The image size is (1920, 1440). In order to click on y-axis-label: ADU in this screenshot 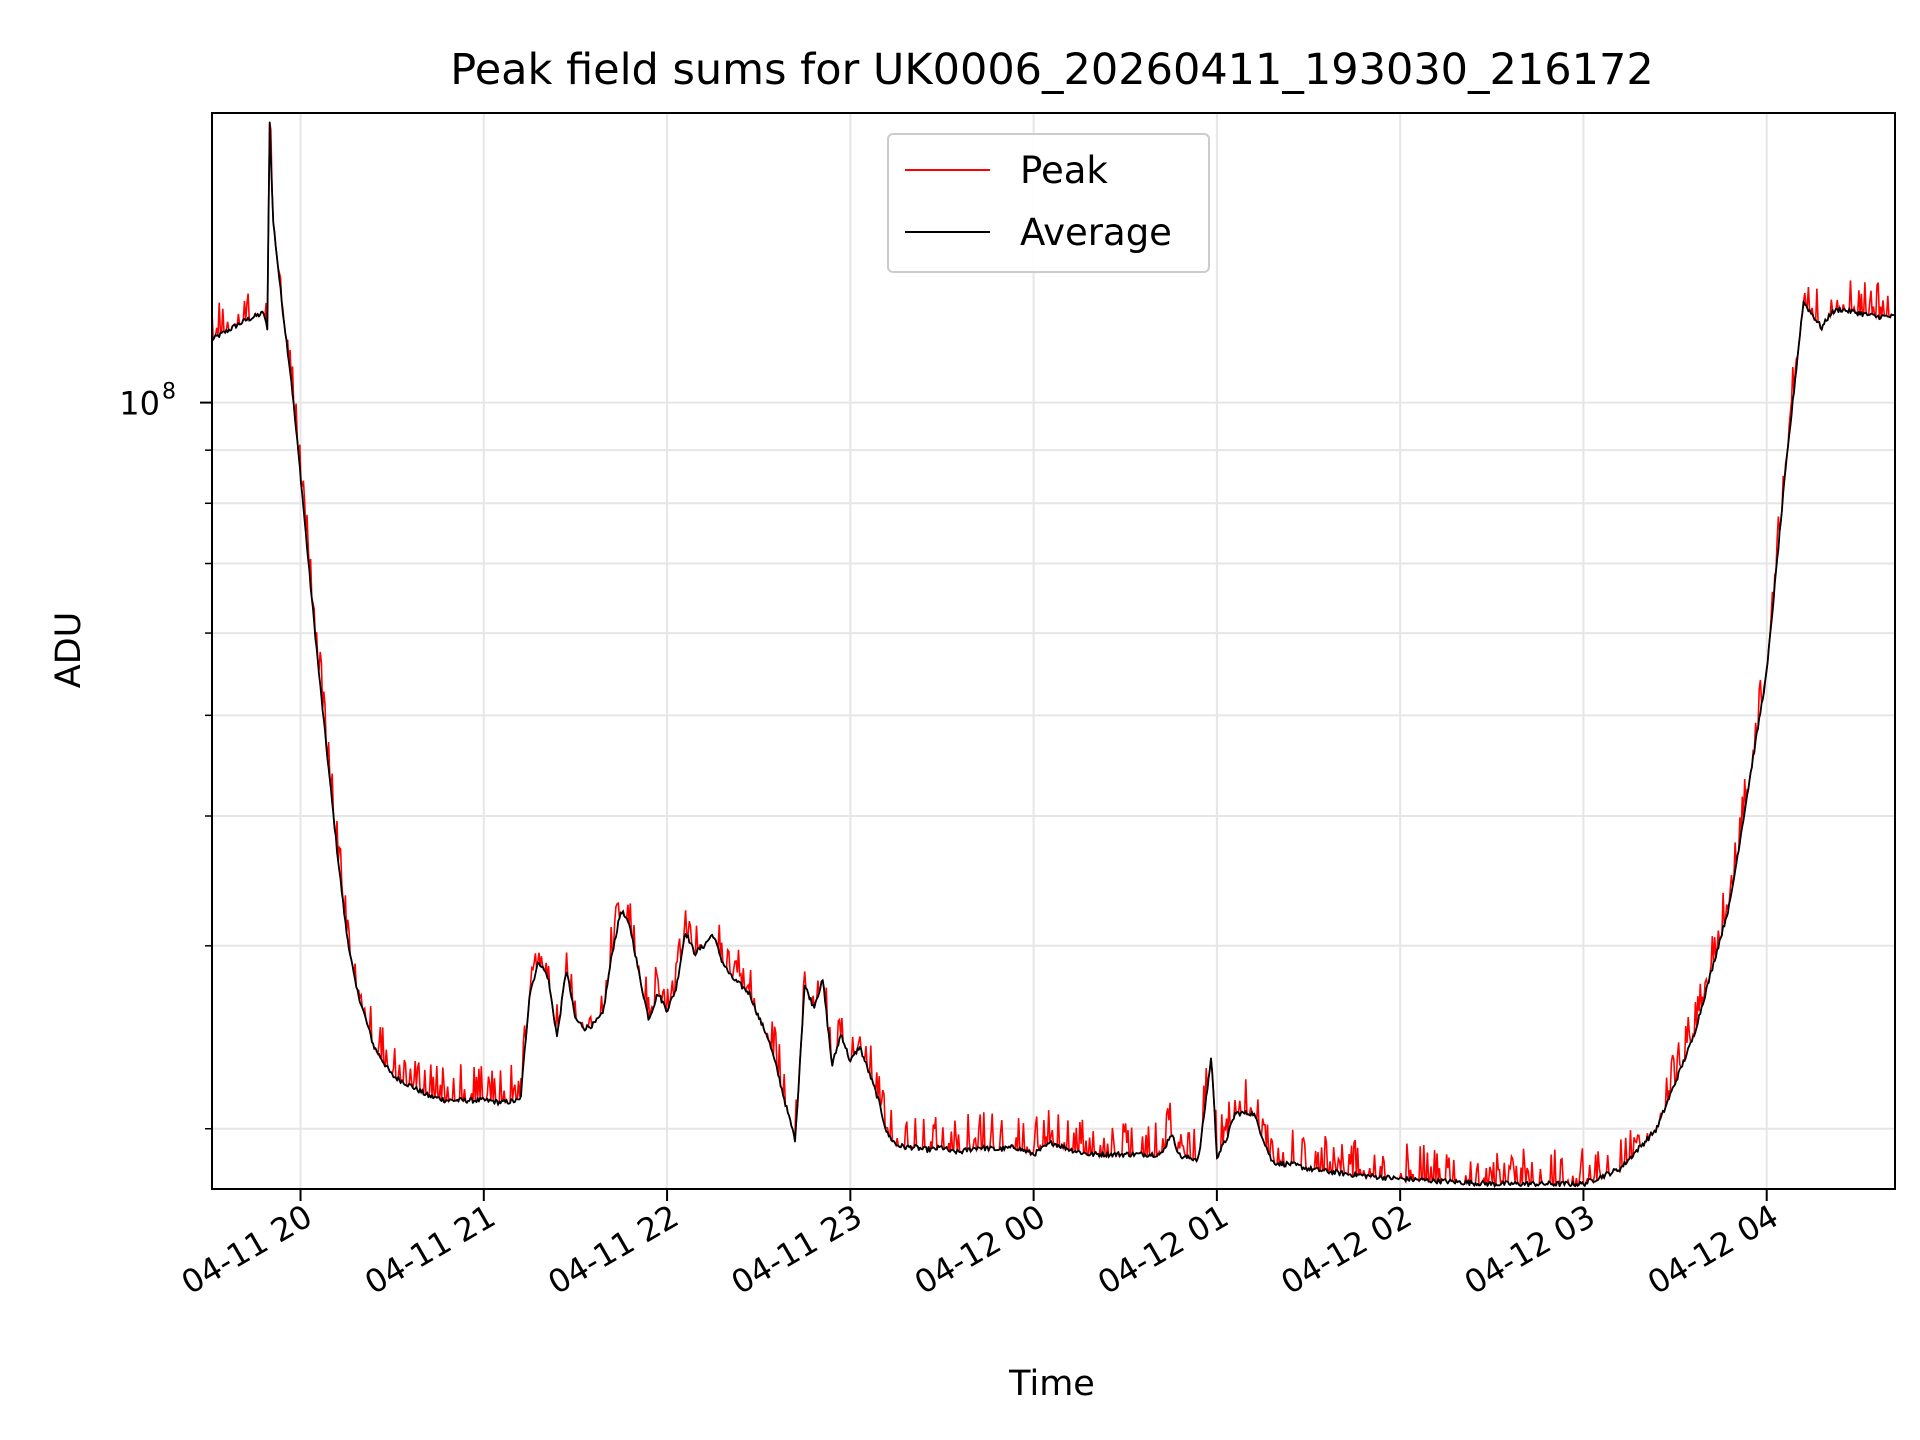, I will do `click(69, 650)`.